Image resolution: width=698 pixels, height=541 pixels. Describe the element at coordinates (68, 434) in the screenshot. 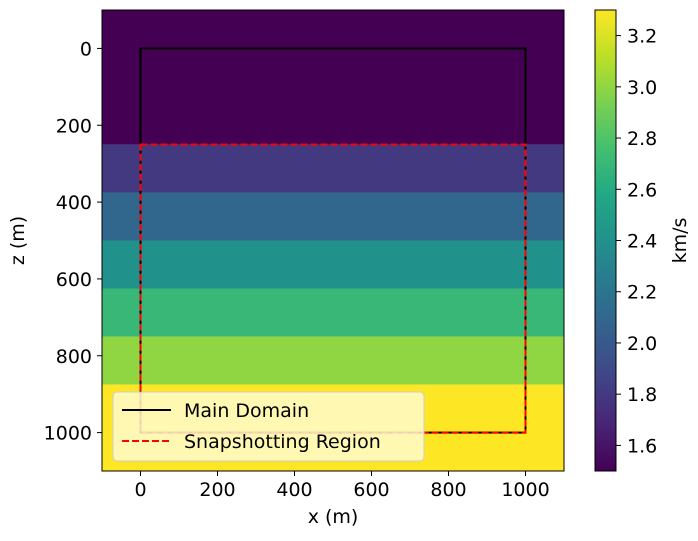

I see `y-tick-label: 1000` at that location.